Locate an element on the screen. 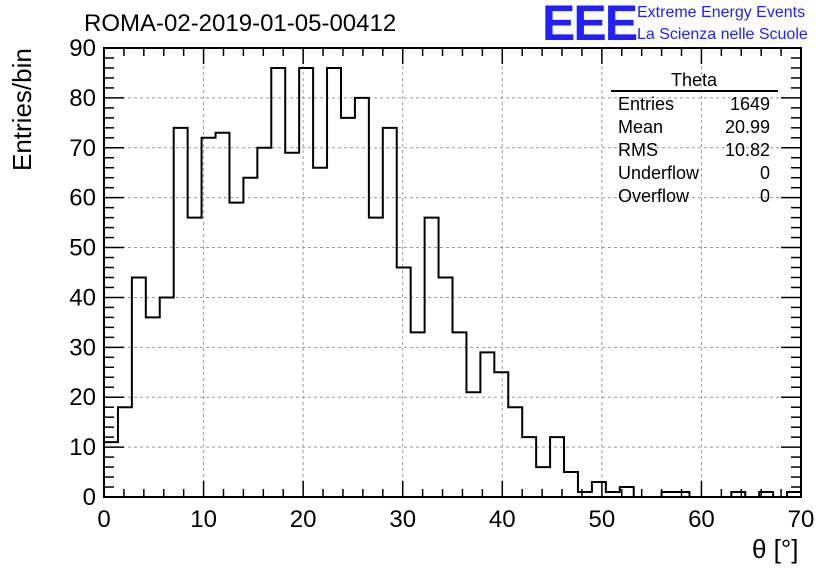  x-tick-label: 50 is located at coordinates (602, 519).